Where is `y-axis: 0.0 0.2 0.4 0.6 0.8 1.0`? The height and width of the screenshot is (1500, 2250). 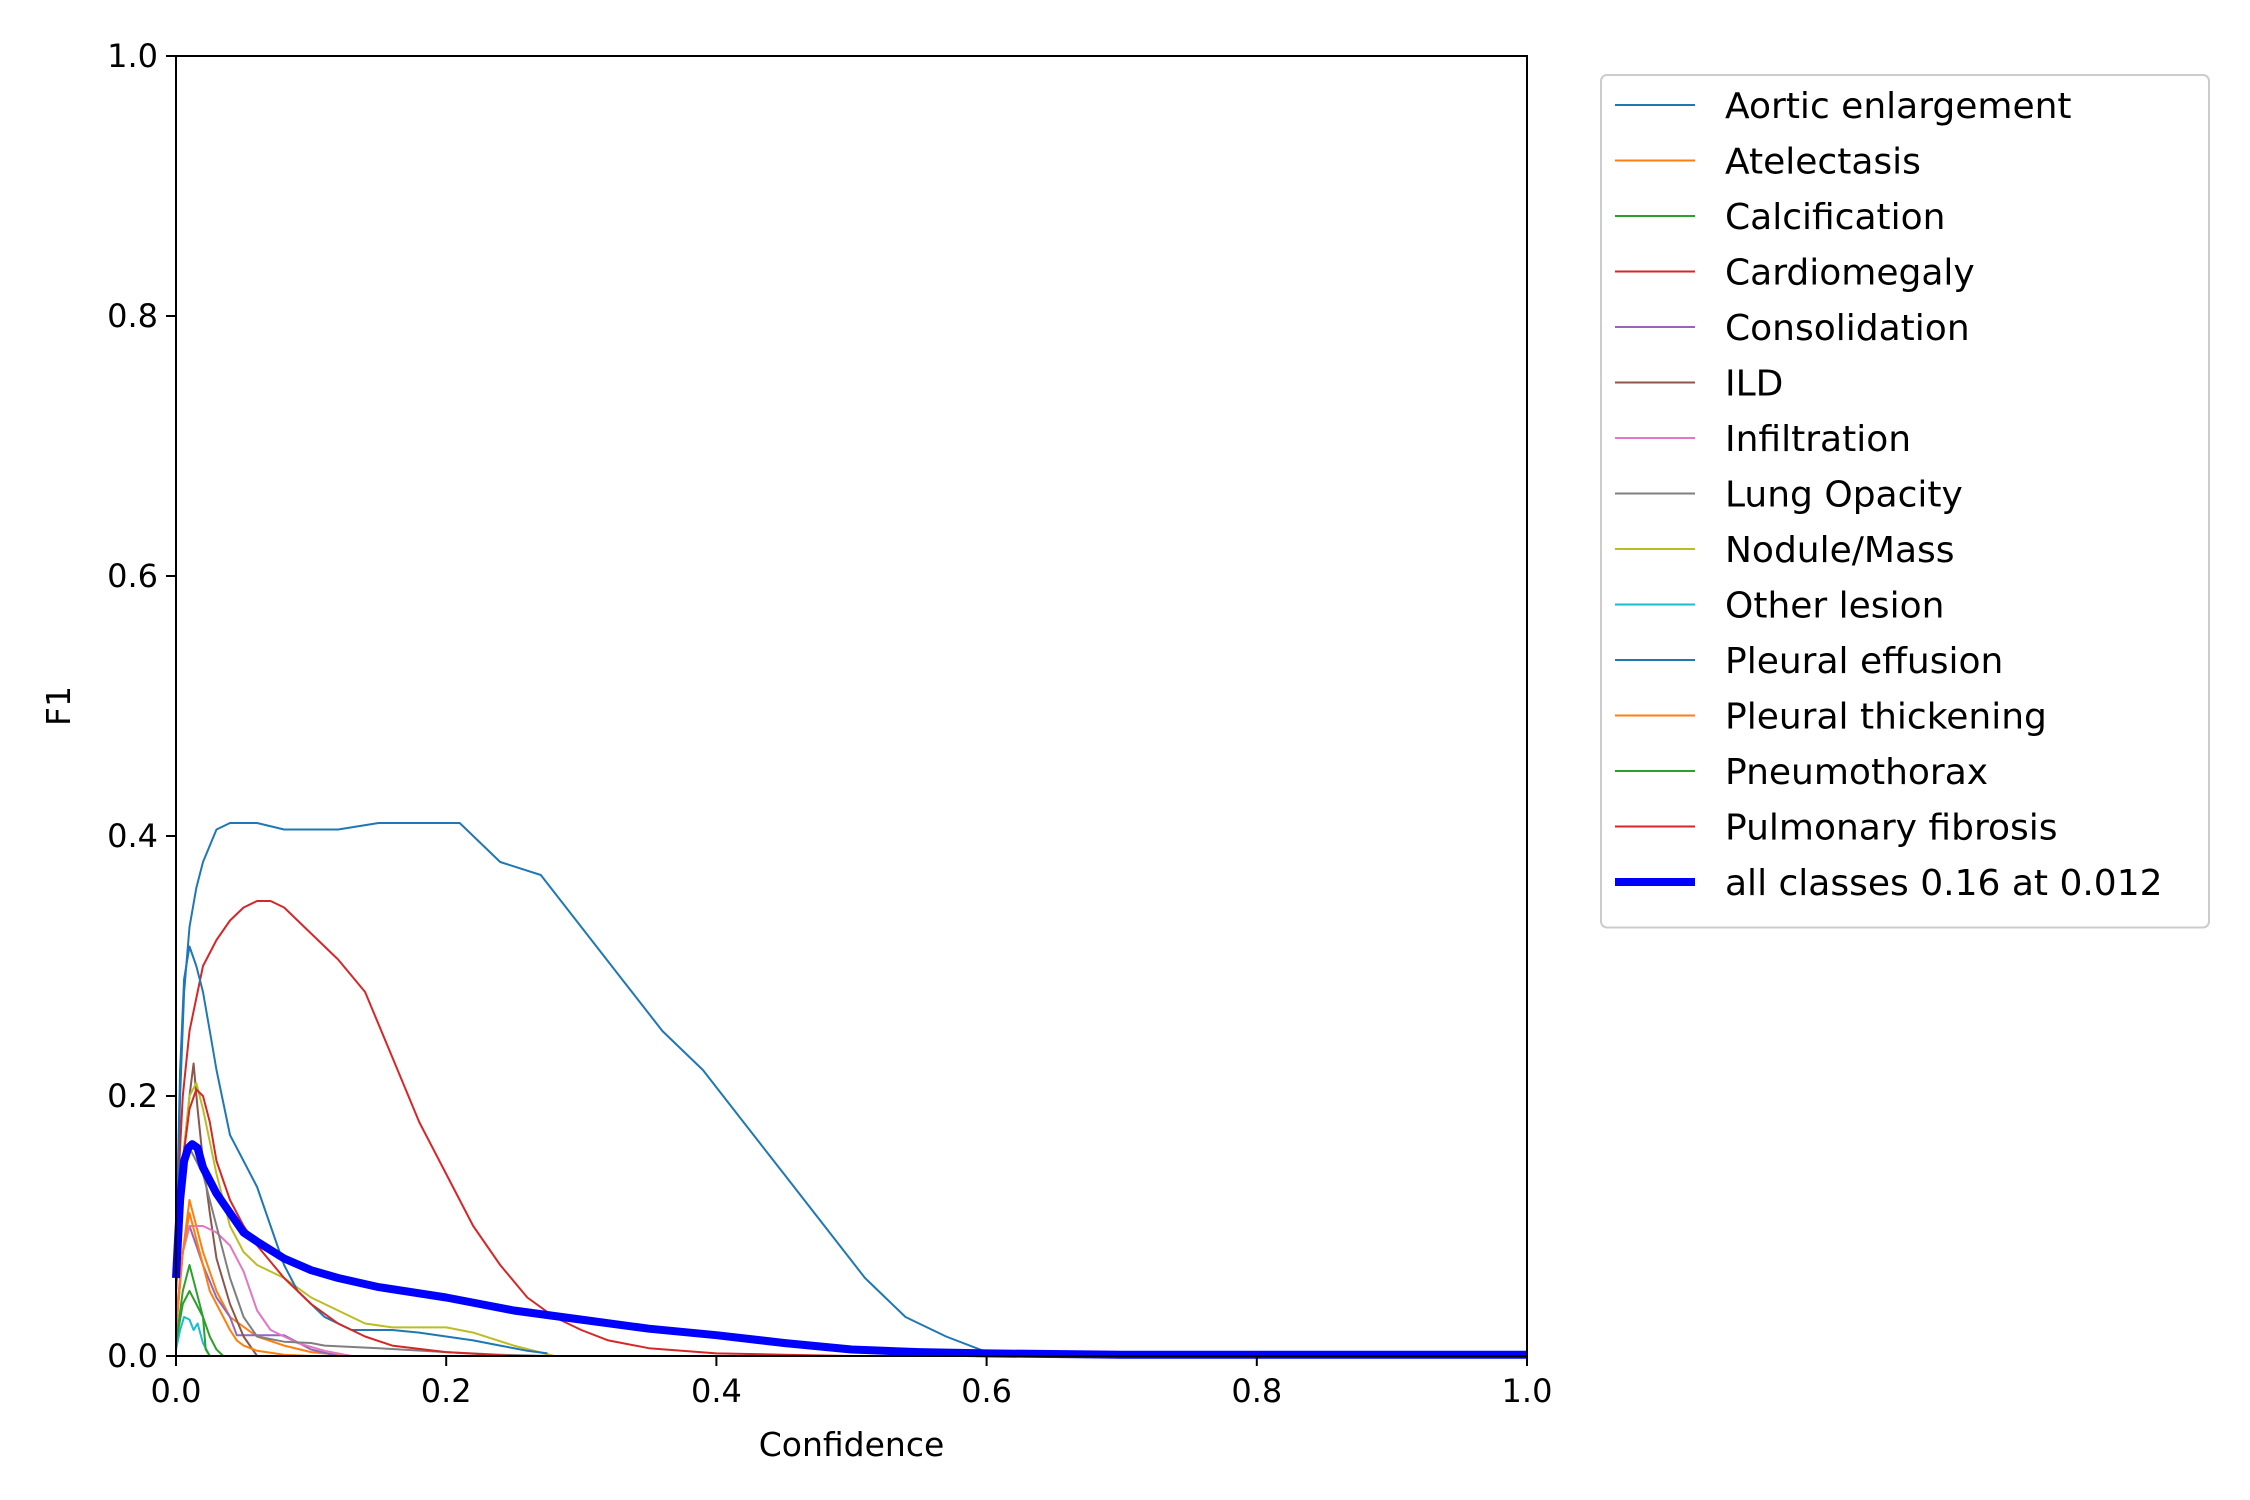 y-axis: 0.0 0.2 0.4 0.6 0.8 1.0 is located at coordinates (141, 706).